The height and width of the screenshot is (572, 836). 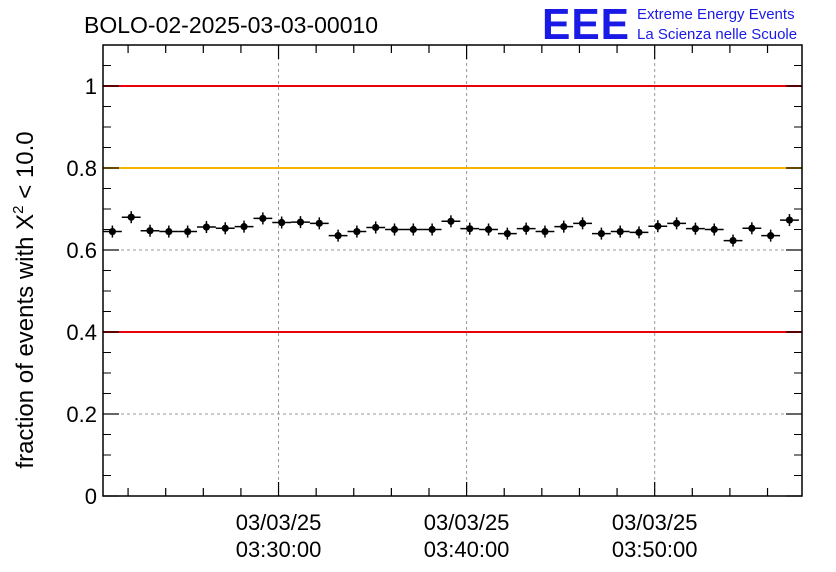 I want to click on y-tick-label: 0, so click(x=91, y=496).